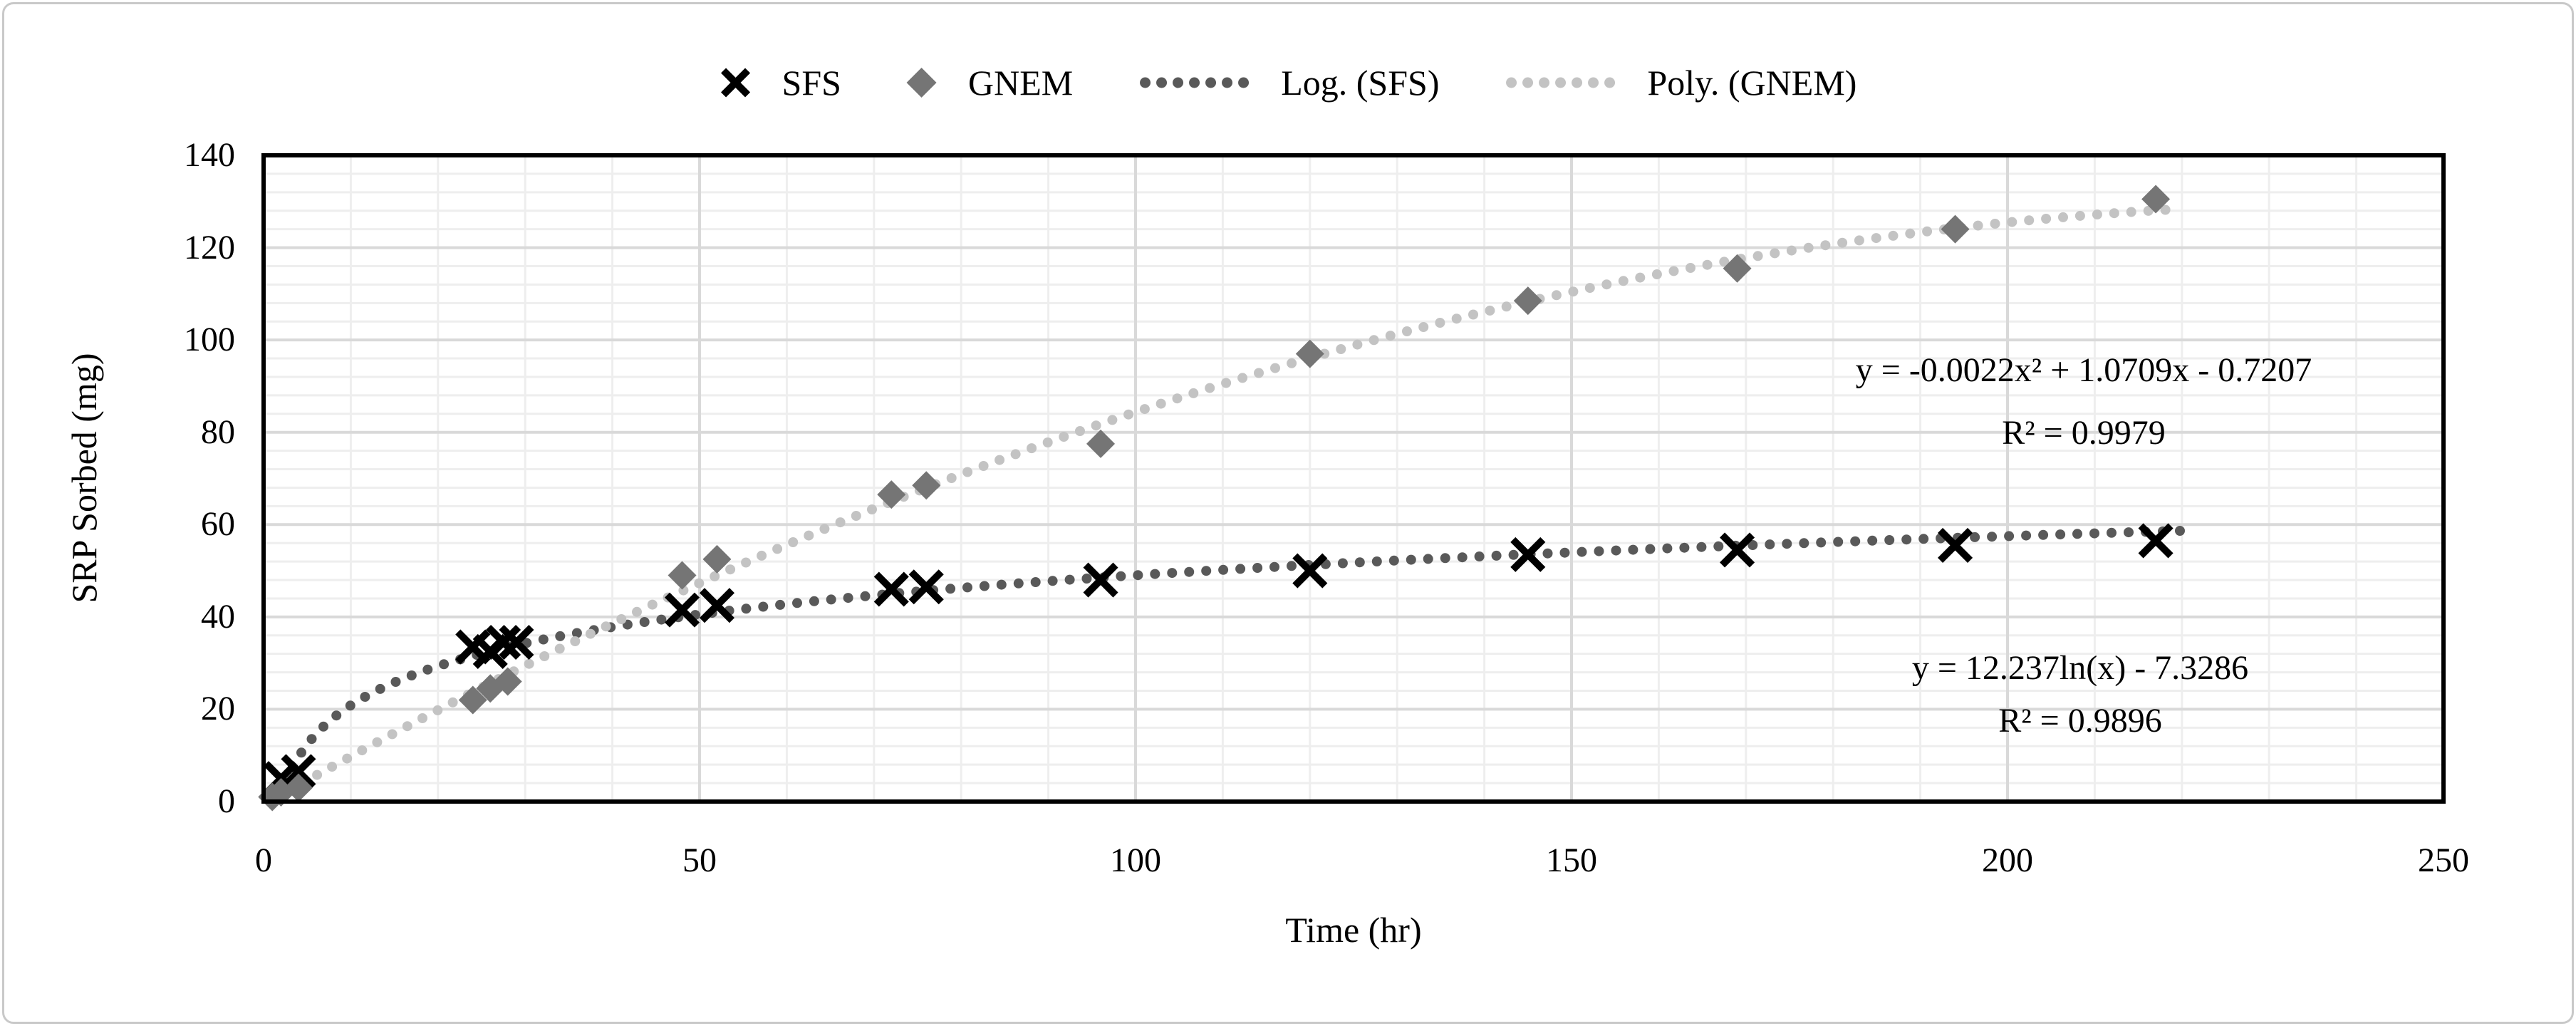  Describe the element at coordinates (209, 340) in the screenshot. I see `y-tick-label: 100` at that location.